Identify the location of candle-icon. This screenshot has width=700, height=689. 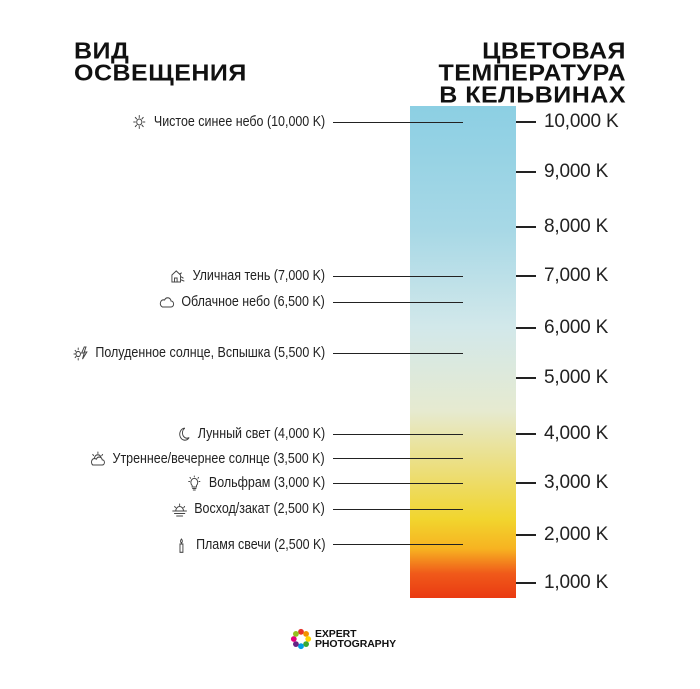
(180, 545).